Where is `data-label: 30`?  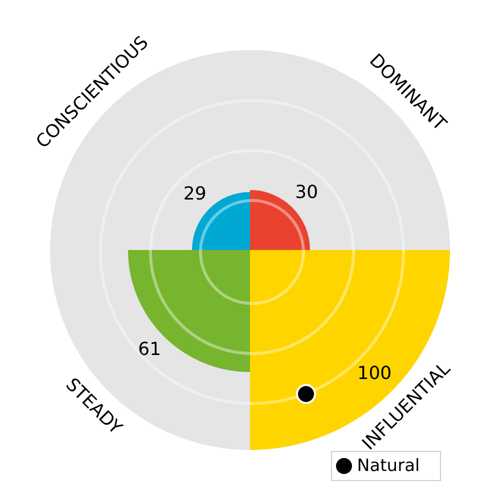 data-label: 30 is located at coordinates (306, 193).